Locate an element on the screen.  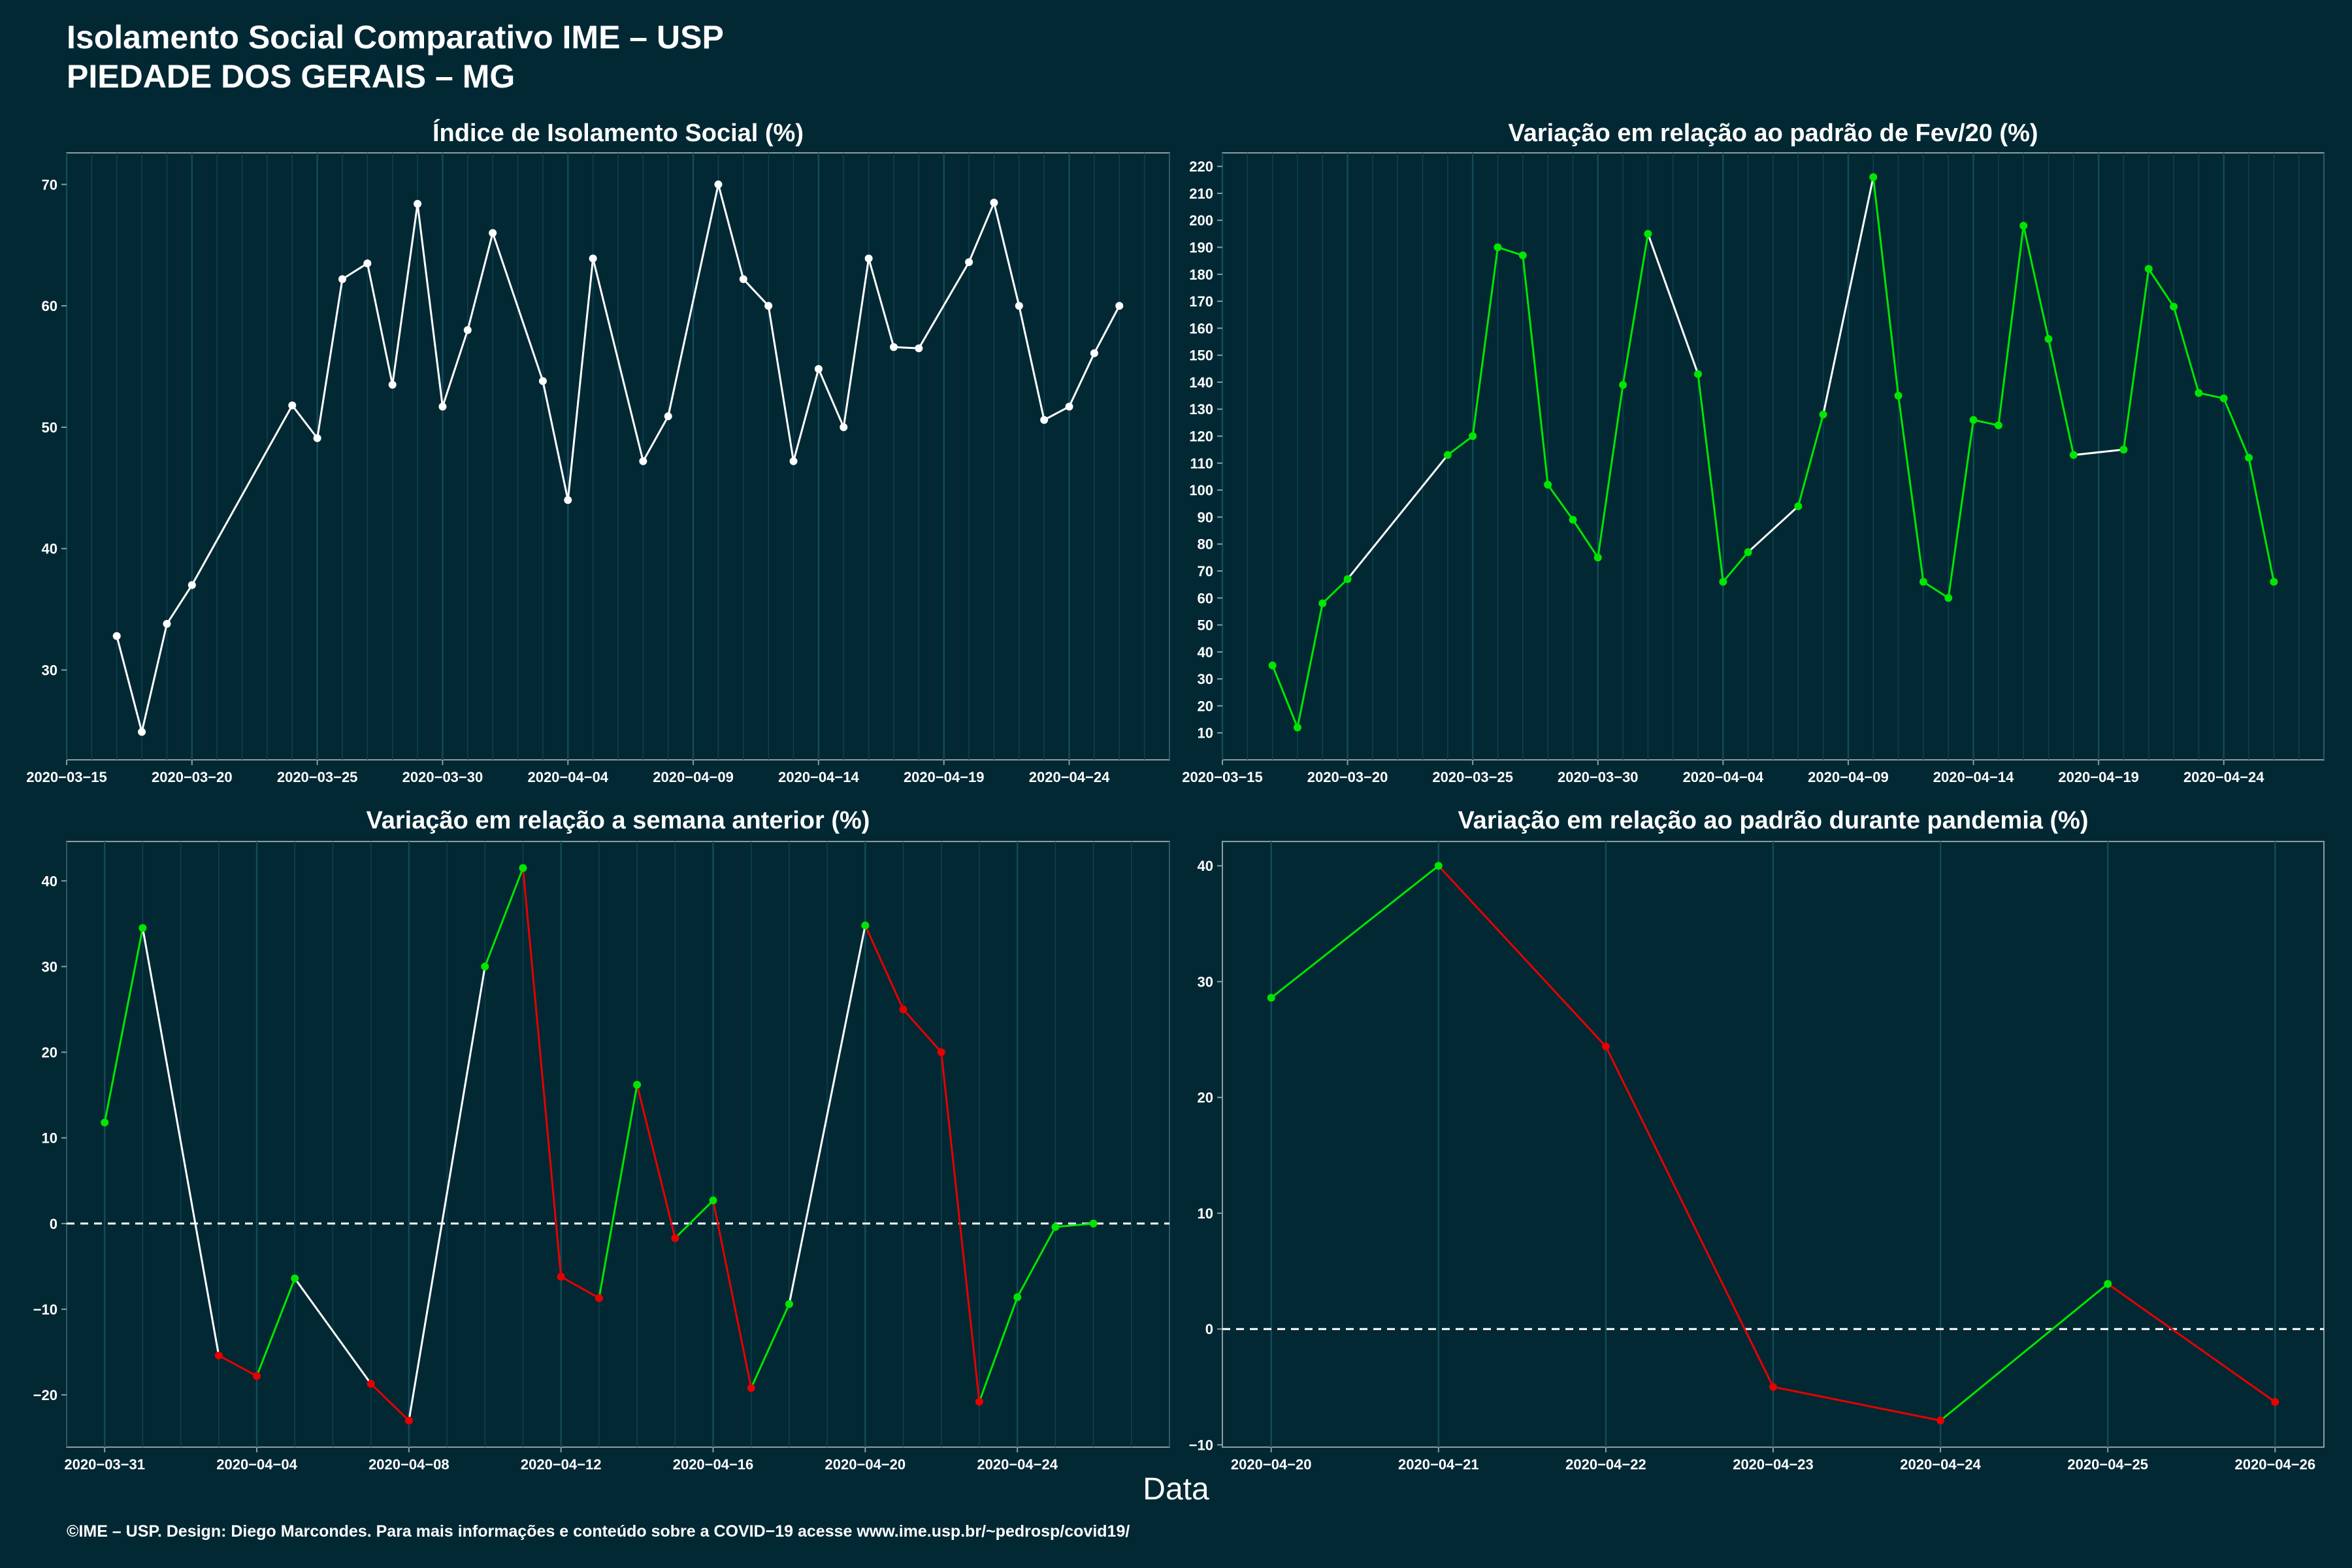
y-tick-label: 90 is located at coordinates (1205, 517).